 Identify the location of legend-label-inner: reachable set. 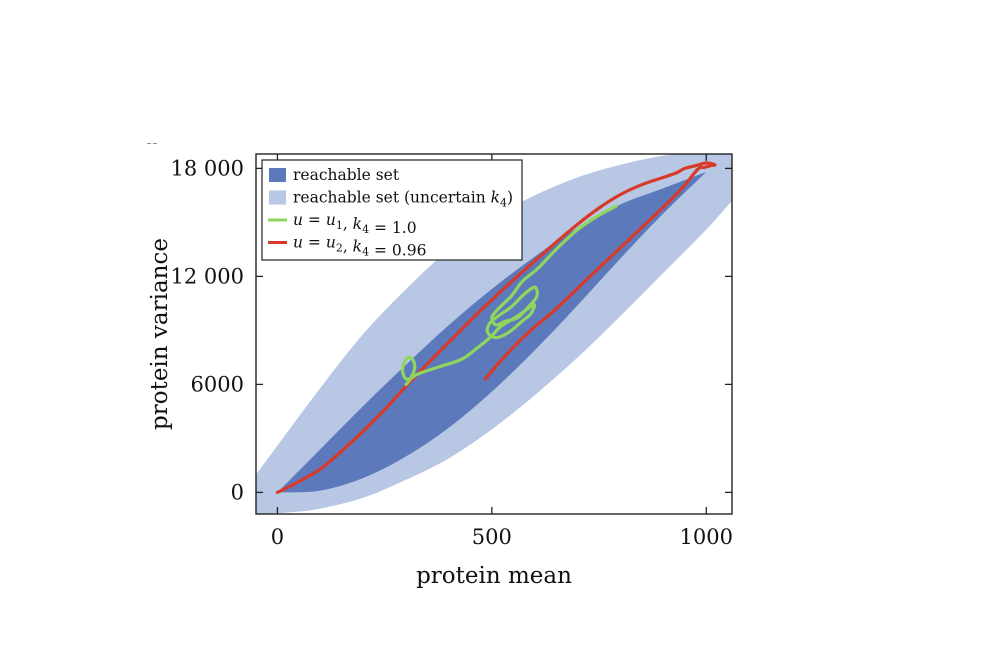
(346, 175).